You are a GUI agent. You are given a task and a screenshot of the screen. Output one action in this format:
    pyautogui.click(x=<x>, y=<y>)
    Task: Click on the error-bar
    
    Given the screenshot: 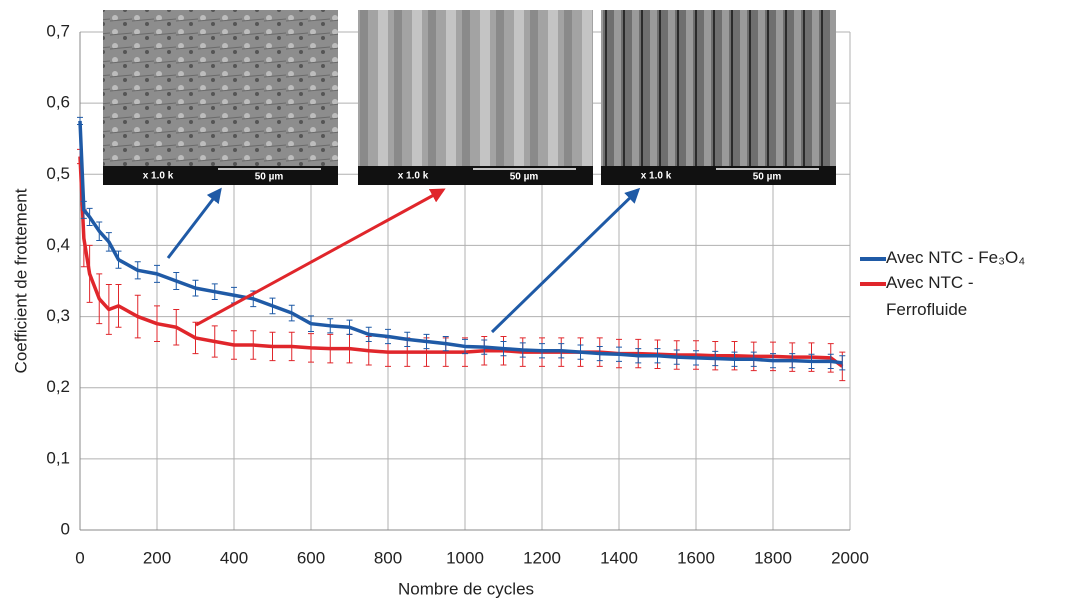 What is the action you would take?
    pyautogui.click(x=842, y=363)
    